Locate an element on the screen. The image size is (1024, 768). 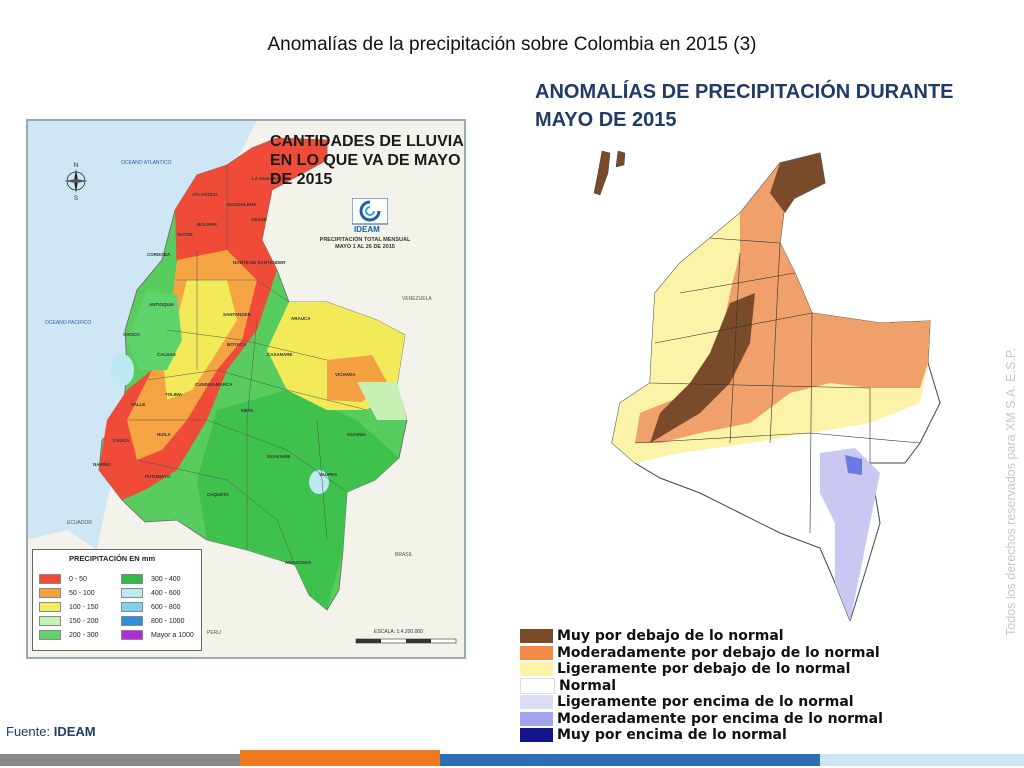
dept-label: GUAVIARE is located at coordinates (279, 456).